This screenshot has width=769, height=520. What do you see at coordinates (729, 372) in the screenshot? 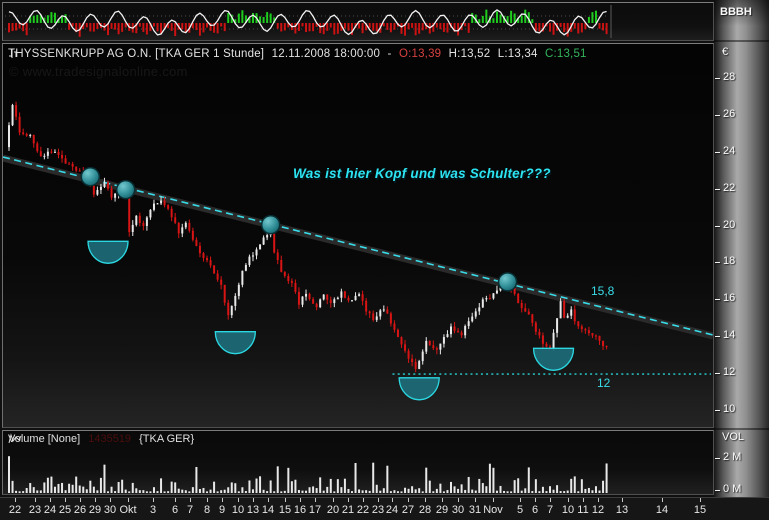
I see `price-tick-label: 12` at bounding box center [729, 372].